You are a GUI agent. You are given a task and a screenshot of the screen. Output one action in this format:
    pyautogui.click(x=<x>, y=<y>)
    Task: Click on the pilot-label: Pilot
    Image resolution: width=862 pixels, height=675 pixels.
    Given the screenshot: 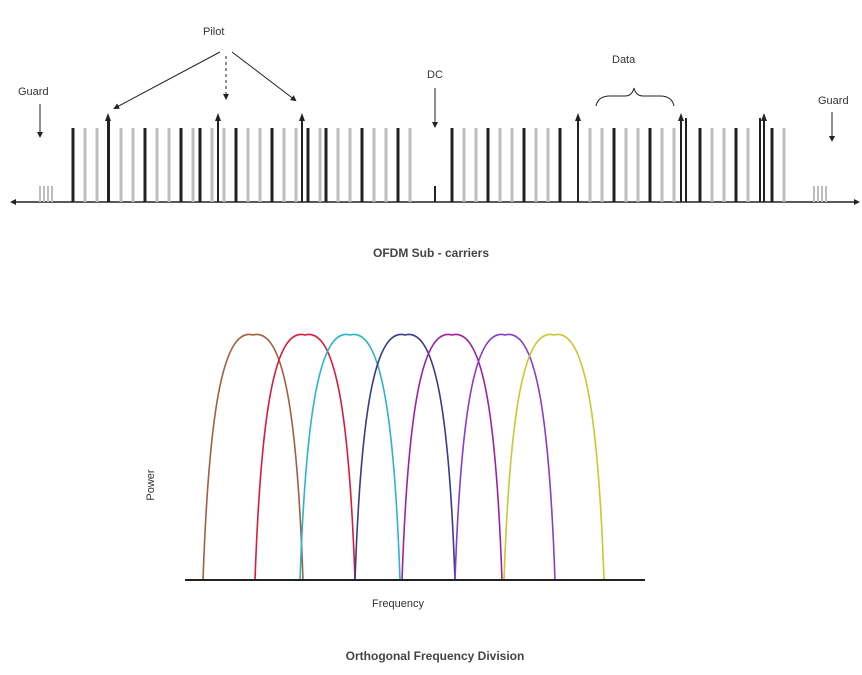 What is the action you would take?
    pyautogui.click(x=213, y=32)
    